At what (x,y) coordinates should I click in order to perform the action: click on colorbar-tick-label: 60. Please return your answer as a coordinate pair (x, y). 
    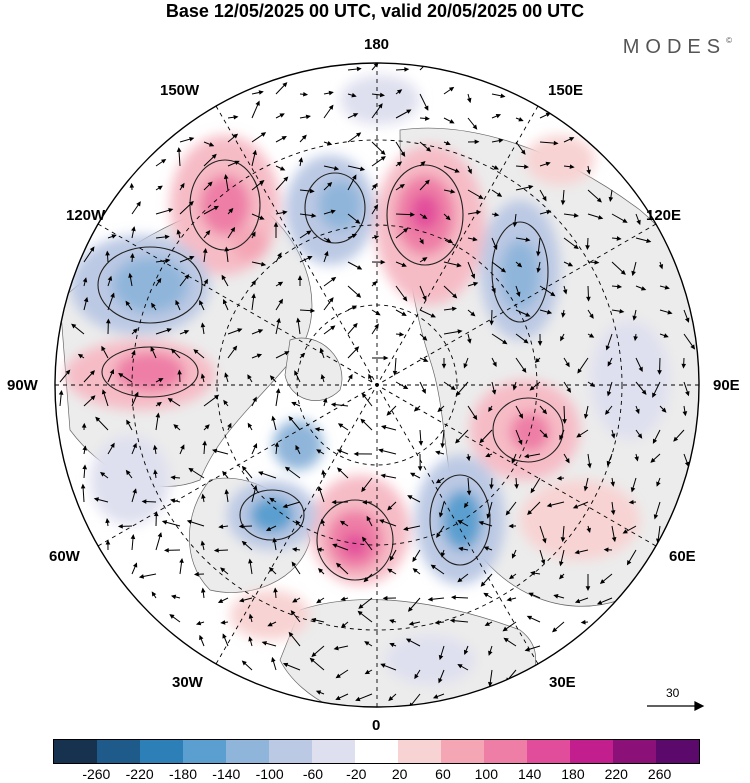
    Looking at the image, I should click on (443, 774).